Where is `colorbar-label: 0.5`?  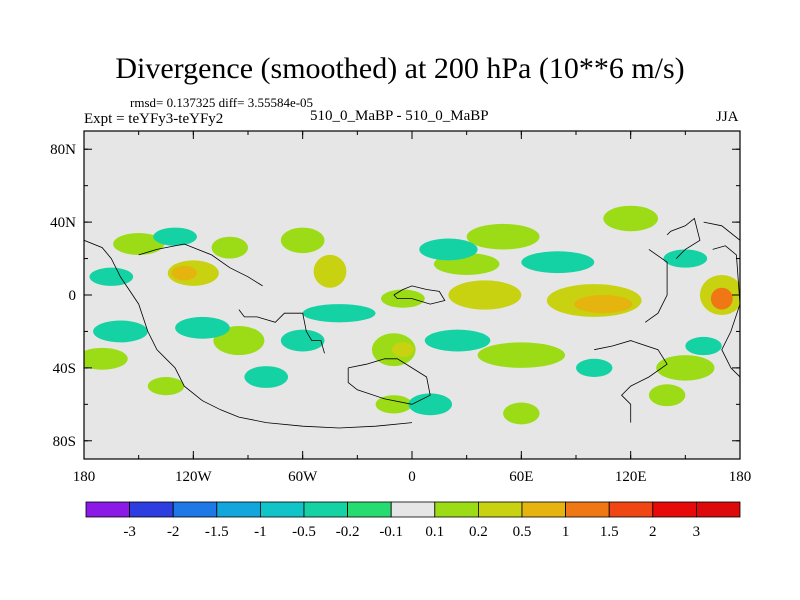
colorbar-label: 0.5 is located at coordinates (522, 532).